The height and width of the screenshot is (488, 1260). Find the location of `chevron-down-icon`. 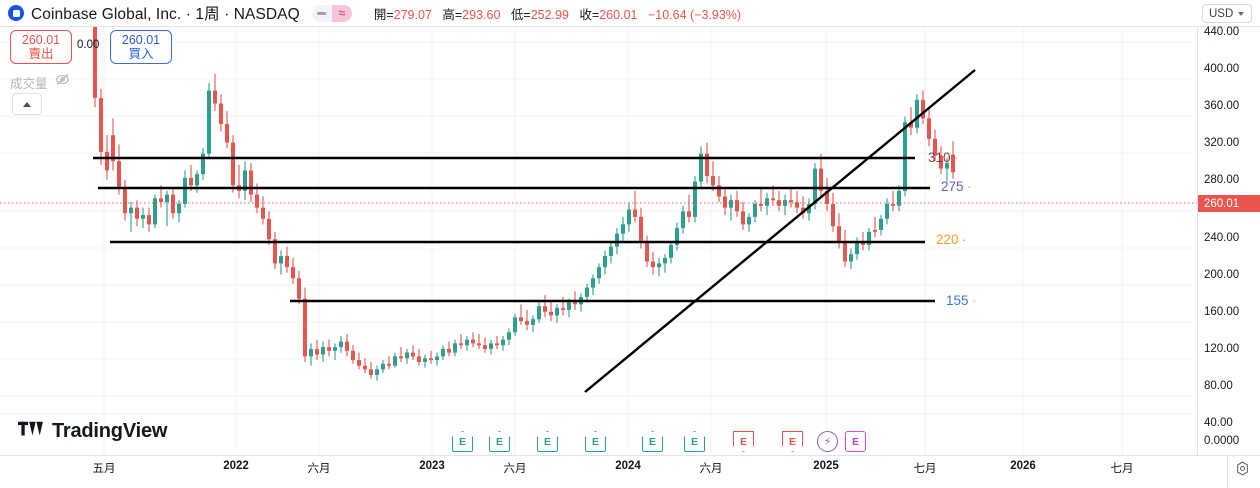

chevron-down-icon is located at coordinates (1241, 13).